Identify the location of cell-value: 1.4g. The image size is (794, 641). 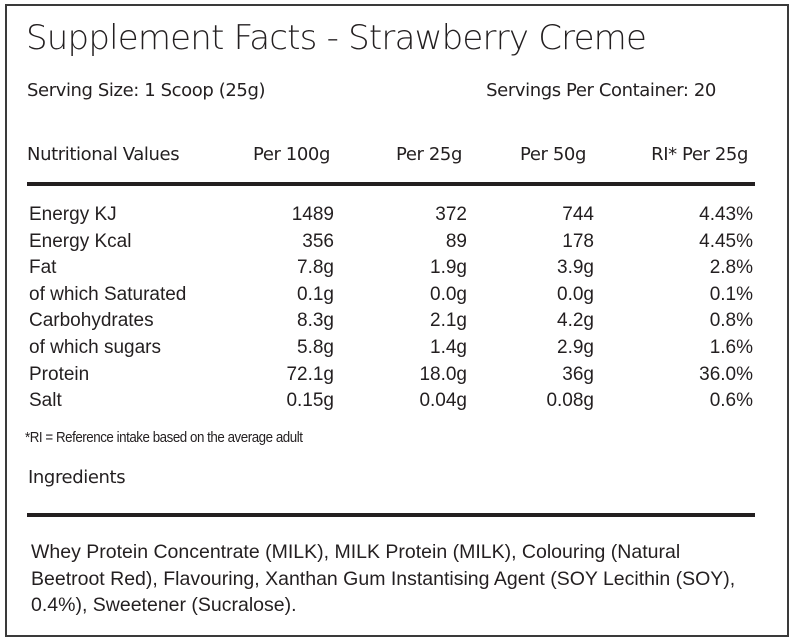
(448, 347).